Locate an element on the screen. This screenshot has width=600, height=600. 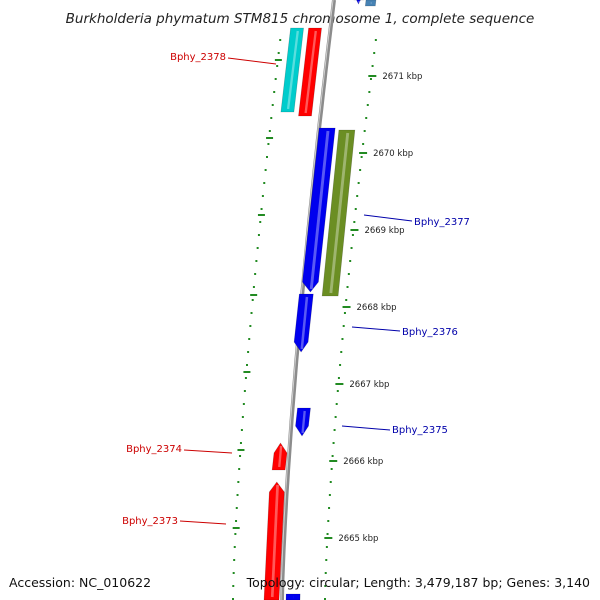
bphy-2377-label: Bphy_2377 is located at coordinates (442, 222).